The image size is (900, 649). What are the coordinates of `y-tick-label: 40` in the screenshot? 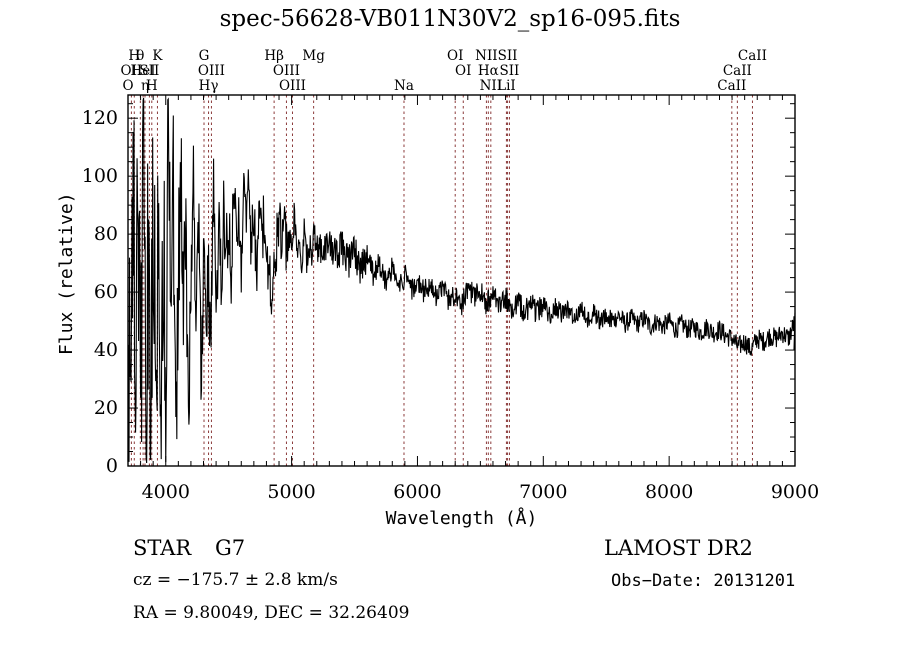 It's located at (105, 350).